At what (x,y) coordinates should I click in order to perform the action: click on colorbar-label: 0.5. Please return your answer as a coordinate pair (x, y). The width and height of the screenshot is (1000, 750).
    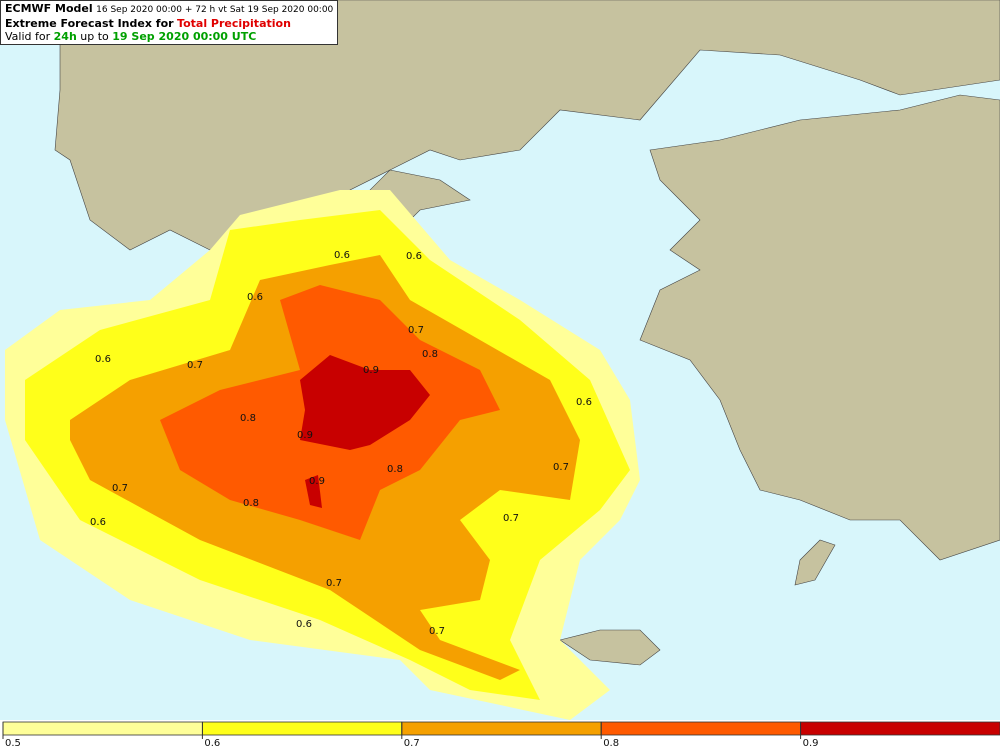
    Looking at the image, I should click on (13, 743).